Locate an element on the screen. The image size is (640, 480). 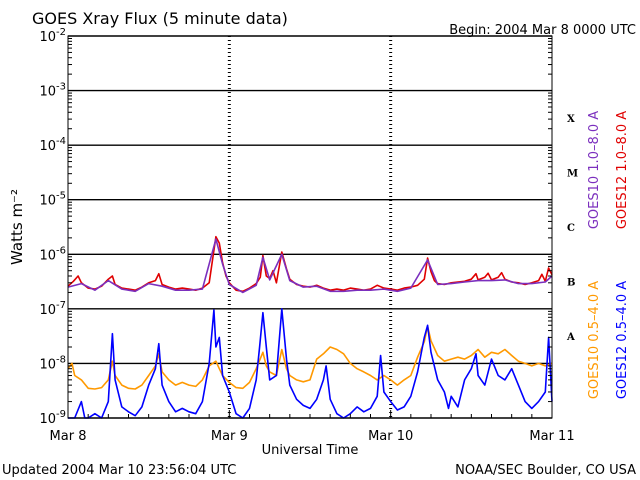
x-tick-label: Mar 10 is located at coordinates (390, 436).